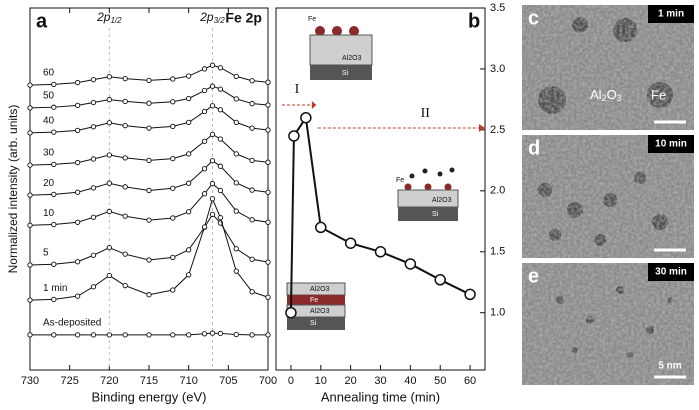 Image resolution: width=699 pixels, height=410 pixels. I want to click on x-tick-label: 30, so click(380, 381).